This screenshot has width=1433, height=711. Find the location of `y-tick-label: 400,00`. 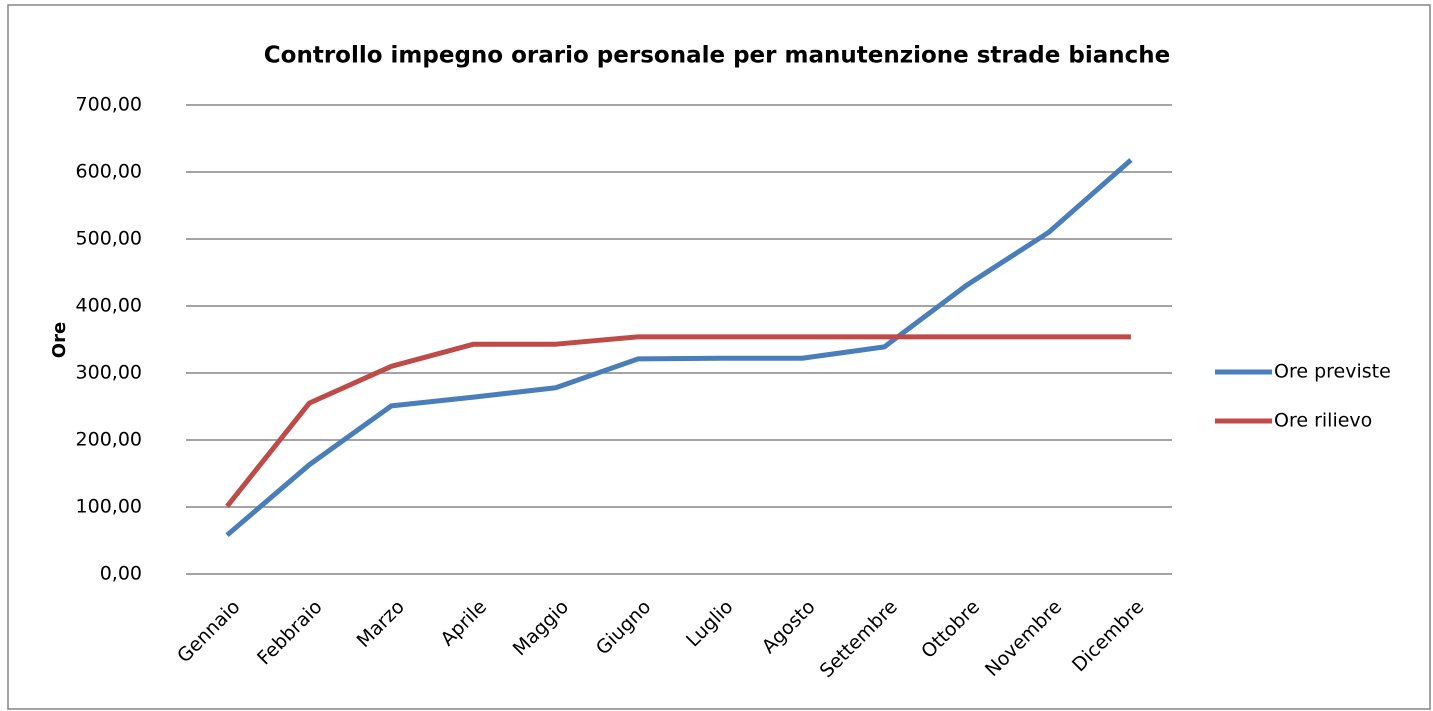

y-tick-label: 400,00 is located at coordinates (109, 306).